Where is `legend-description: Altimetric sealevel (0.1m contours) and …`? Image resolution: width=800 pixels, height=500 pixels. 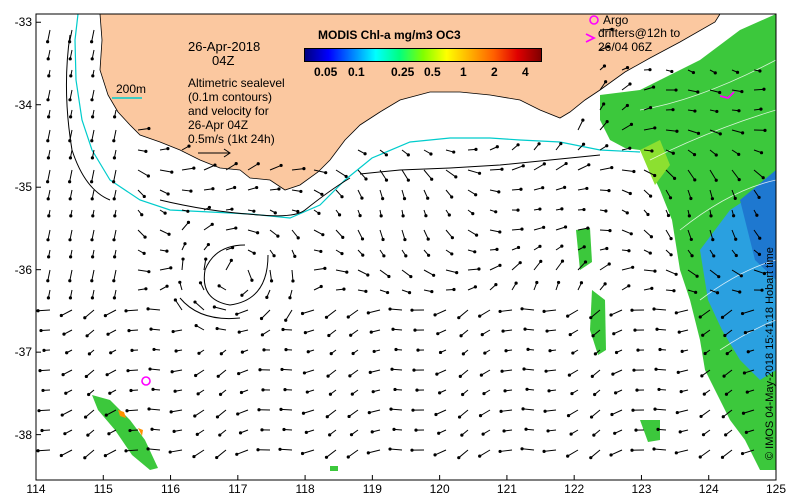
legend-description: Altimetric sealevel (0.1m contours) and … is located at coordinates (236, 111).